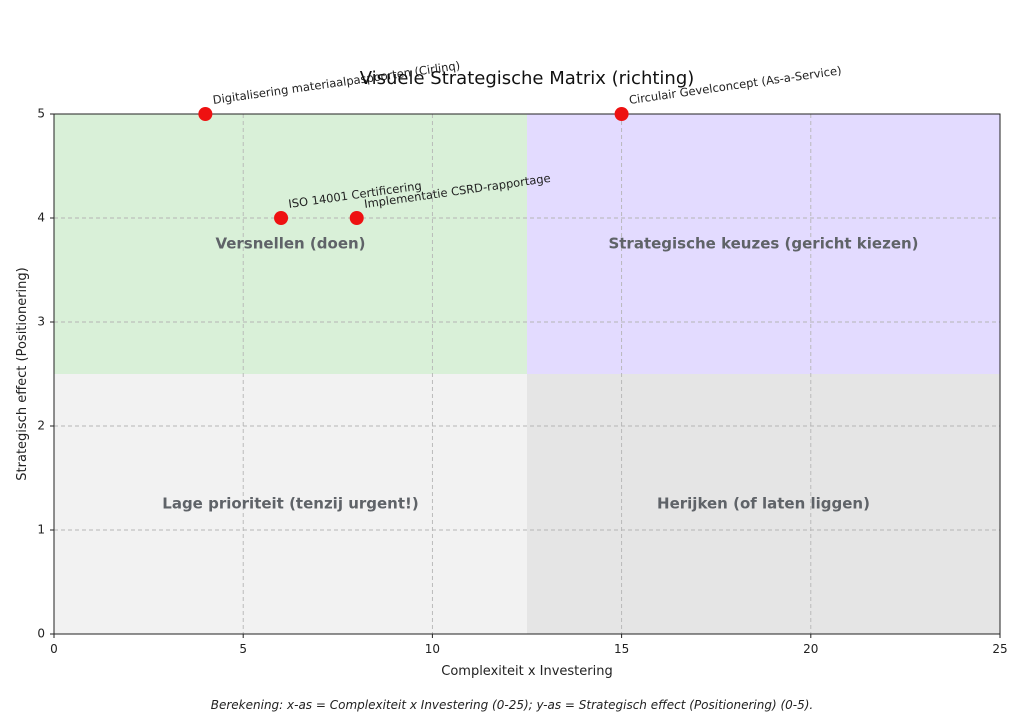 This screenshot has width=1024, height=717. I want to click on x-tick-label: 15, so click(621, 649).